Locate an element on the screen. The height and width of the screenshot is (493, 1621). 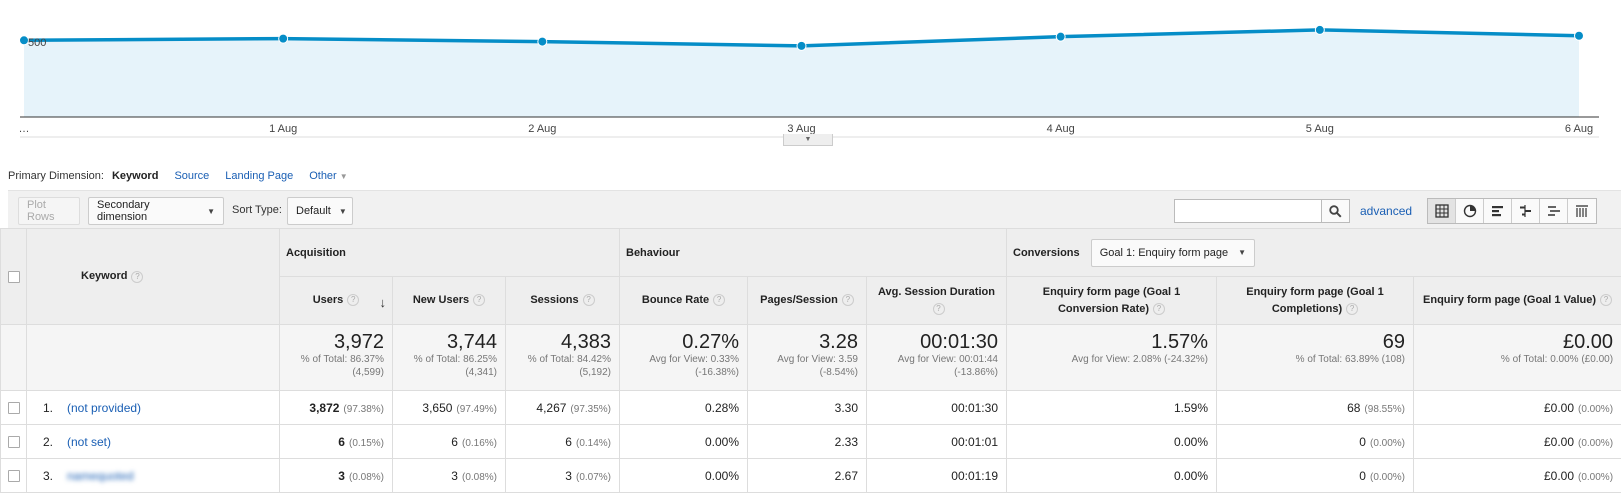
metric-cell: 2.33 is located at coordinates (807, 441).